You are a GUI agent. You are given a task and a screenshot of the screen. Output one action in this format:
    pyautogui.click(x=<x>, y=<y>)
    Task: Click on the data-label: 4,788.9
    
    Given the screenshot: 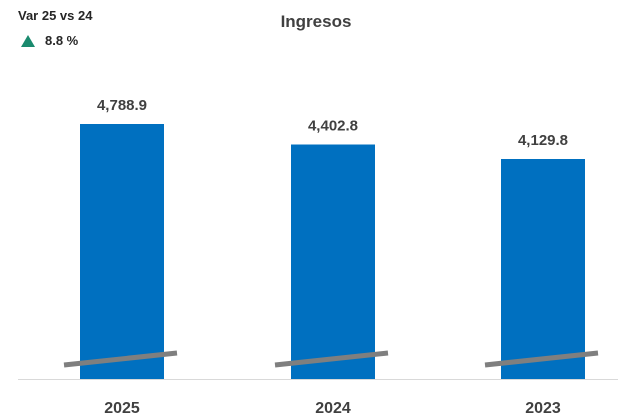 What is the action you would take?
    pyautogui.click(x=122, y=105)
    